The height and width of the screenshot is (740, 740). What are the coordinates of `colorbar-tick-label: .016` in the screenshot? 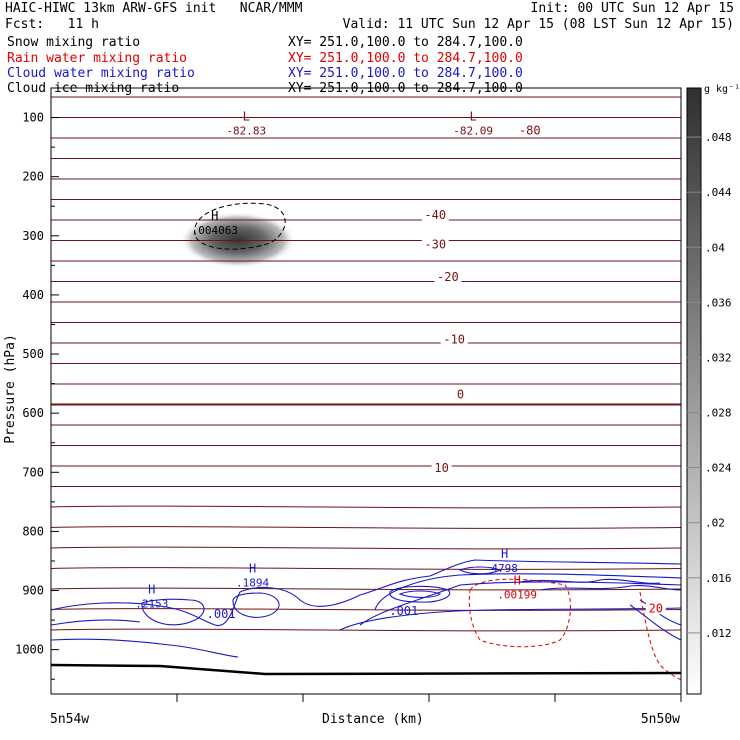 It's located at (718, 578).